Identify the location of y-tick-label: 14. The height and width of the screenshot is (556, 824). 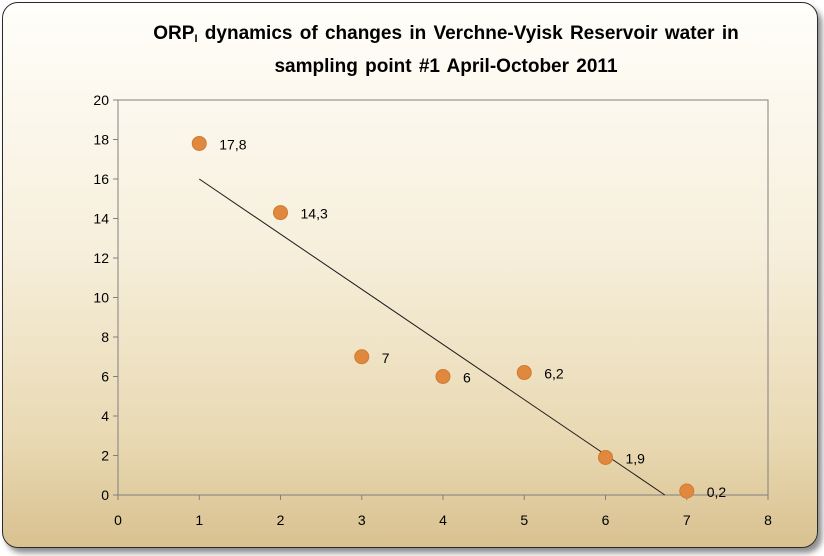
(101, 219).